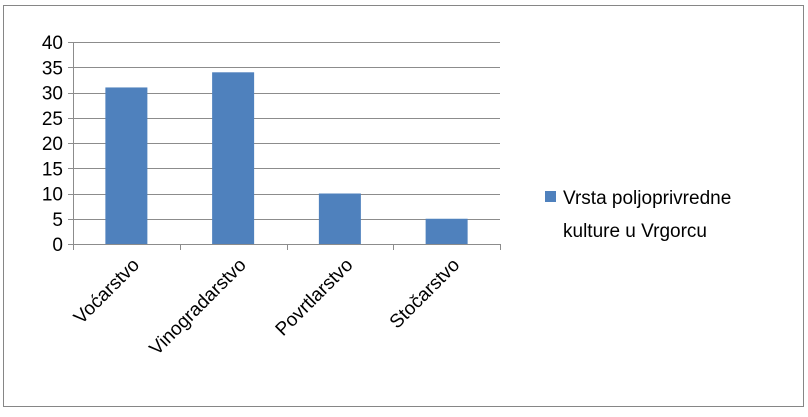  I want to click on y-tick-label: 25, so click(52, 119).